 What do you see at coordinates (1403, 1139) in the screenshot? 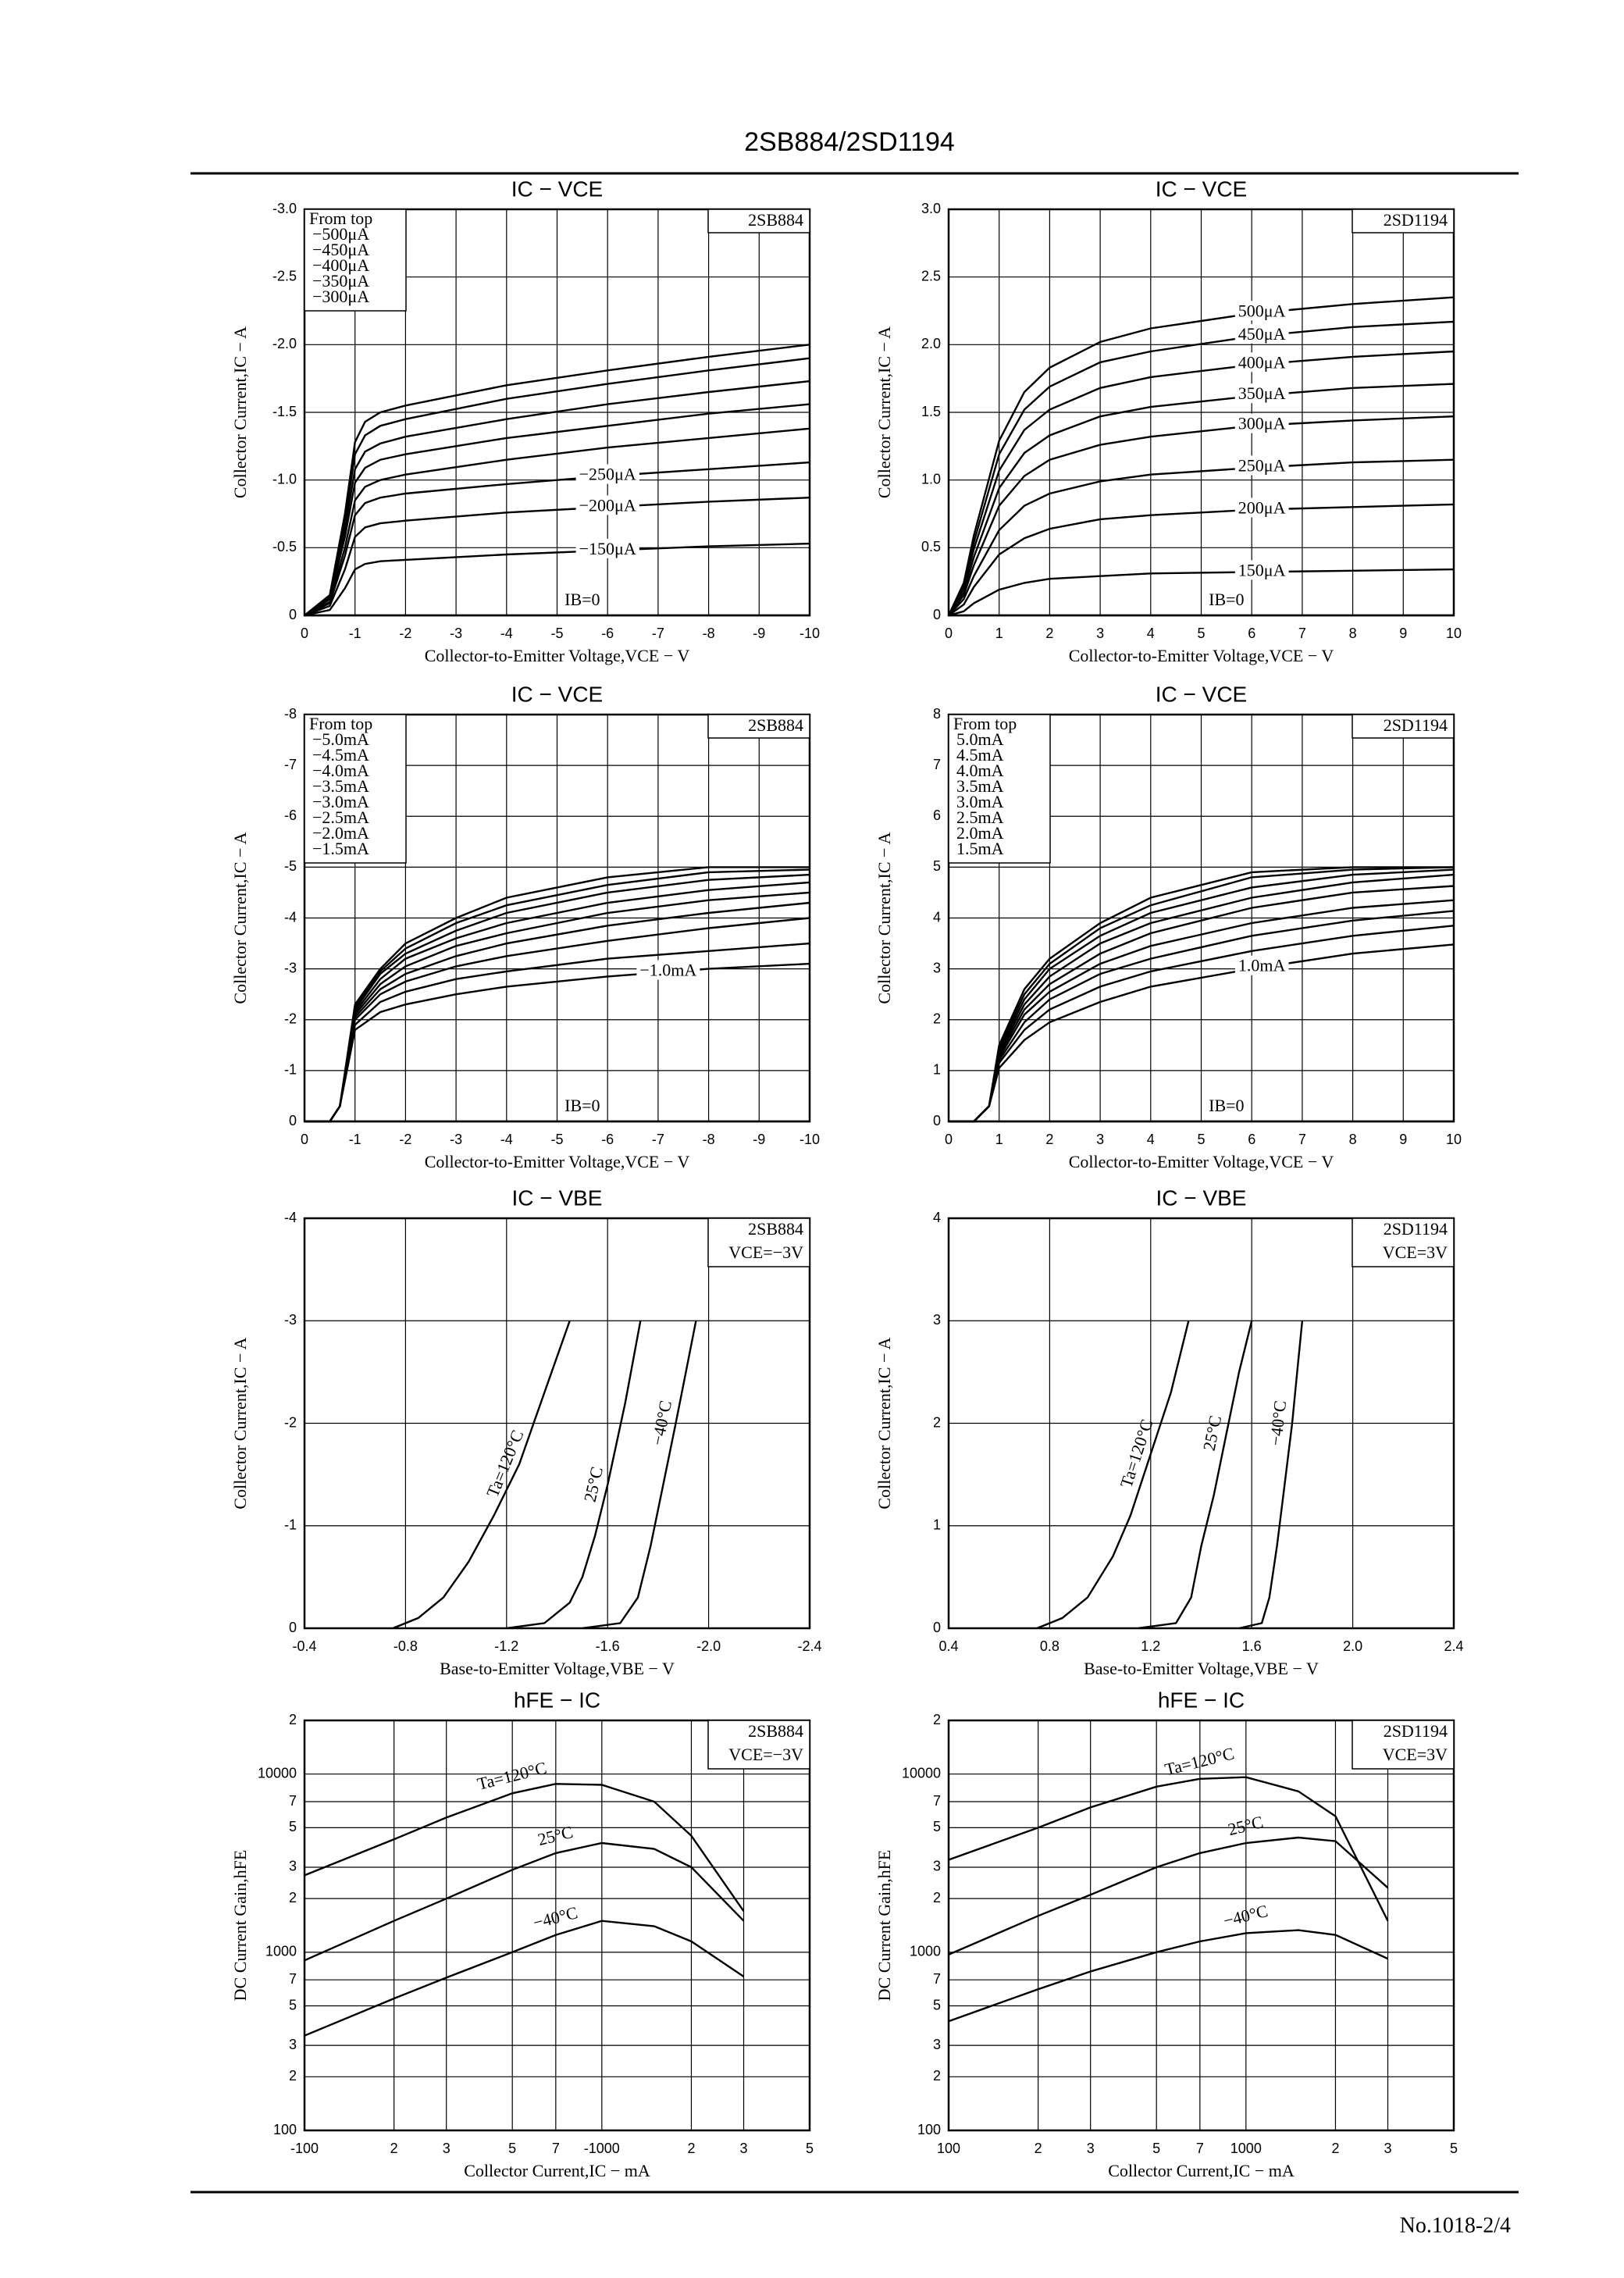
I see `x-tick-label: 9` at bounding box center [1403, 1139].